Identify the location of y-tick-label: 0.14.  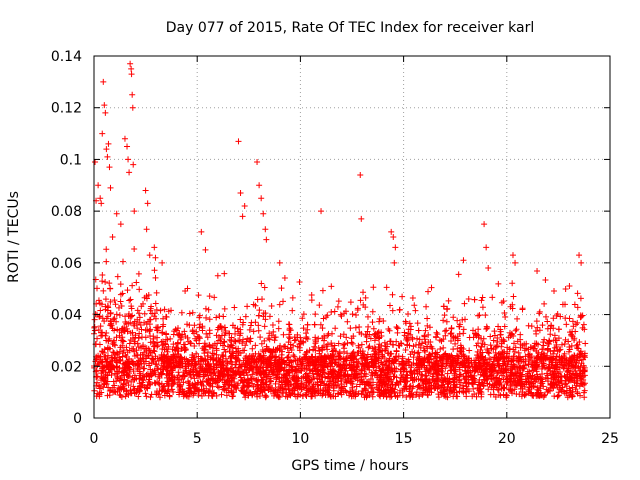
(66, 57).